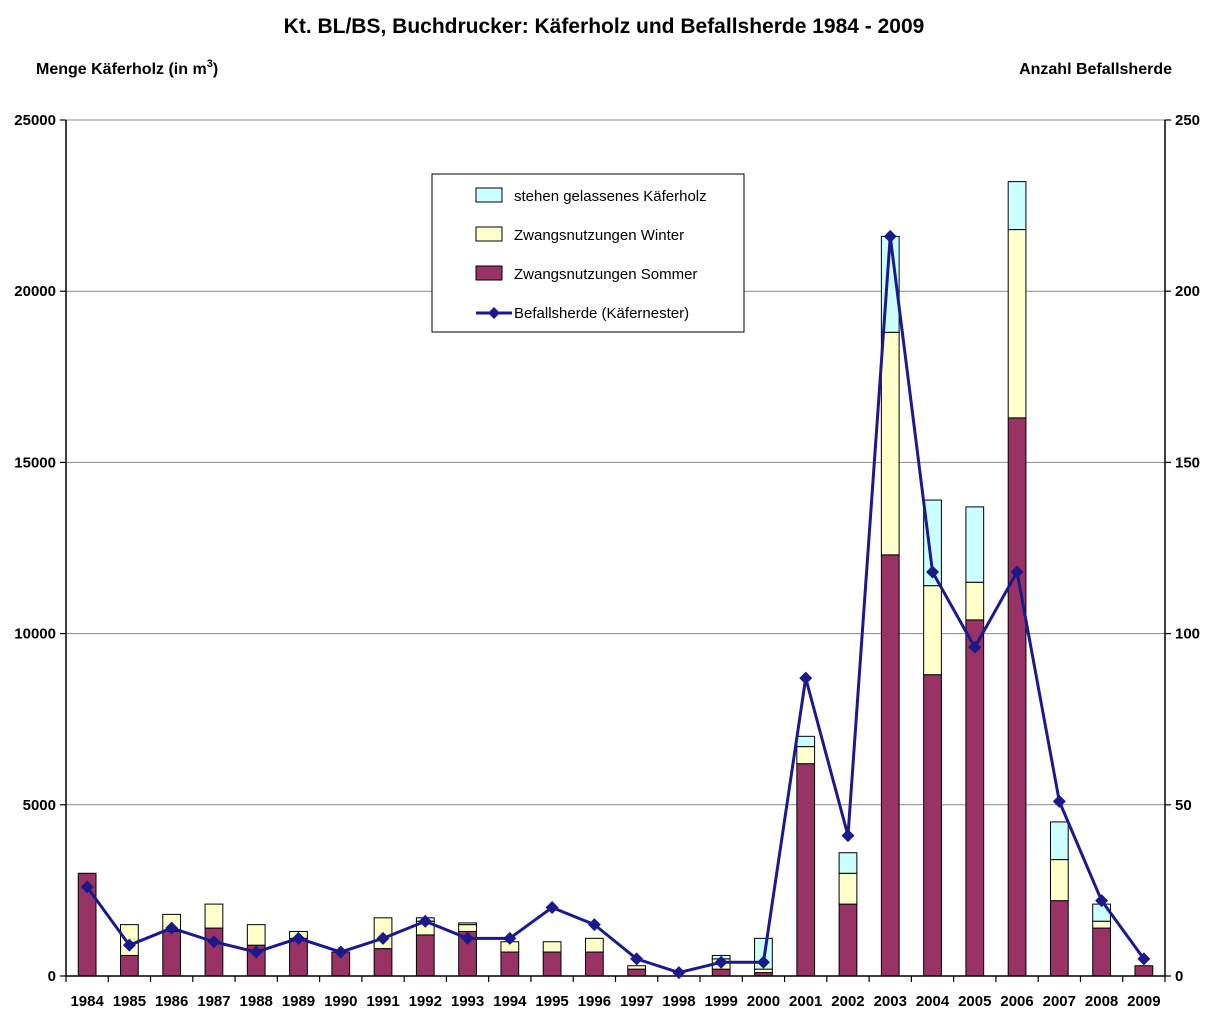  I want to click on right-tick-label: 0, so click(1179, 976).